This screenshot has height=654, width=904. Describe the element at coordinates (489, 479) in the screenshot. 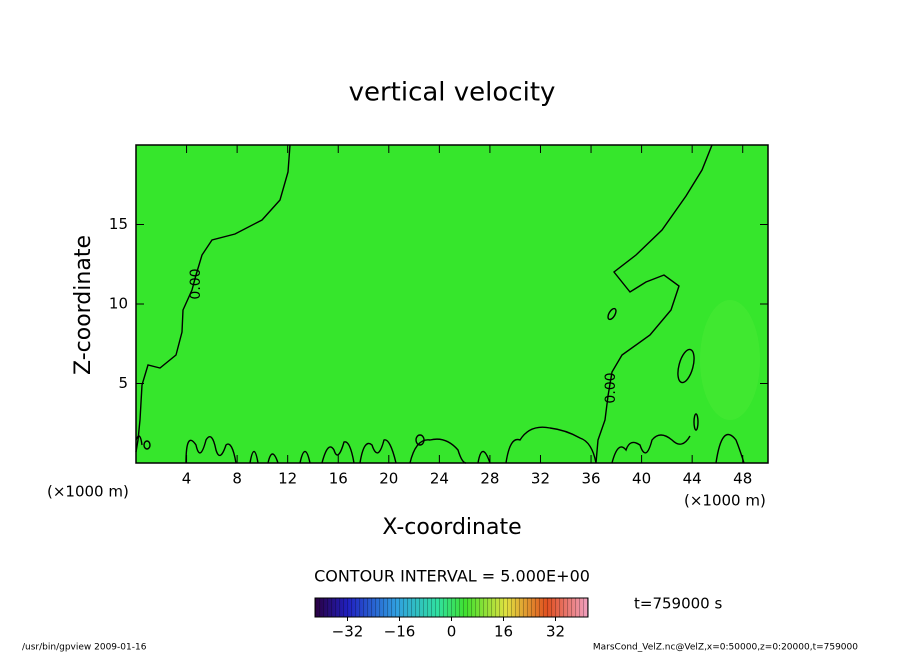

I see `x-tick-label: 28` at that location.